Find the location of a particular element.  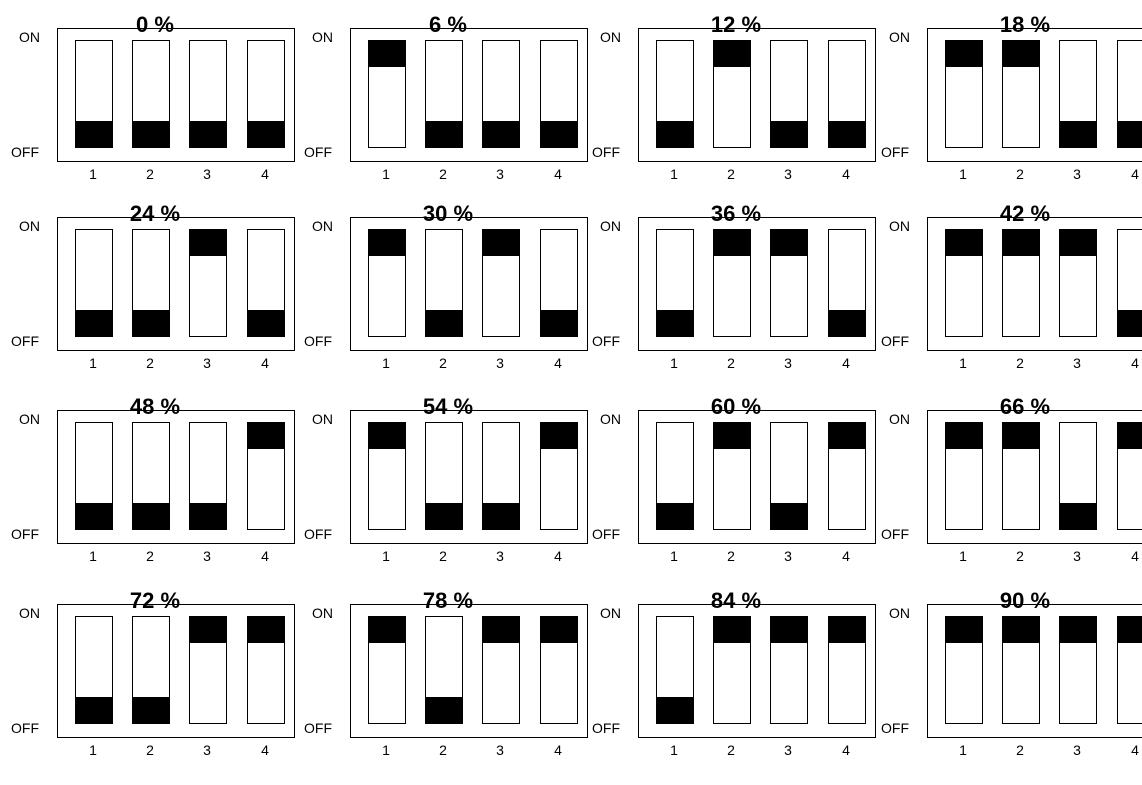

dip-panel: 24 % ON OFF 1 2 3 4 is located at coordinates (155, 299).